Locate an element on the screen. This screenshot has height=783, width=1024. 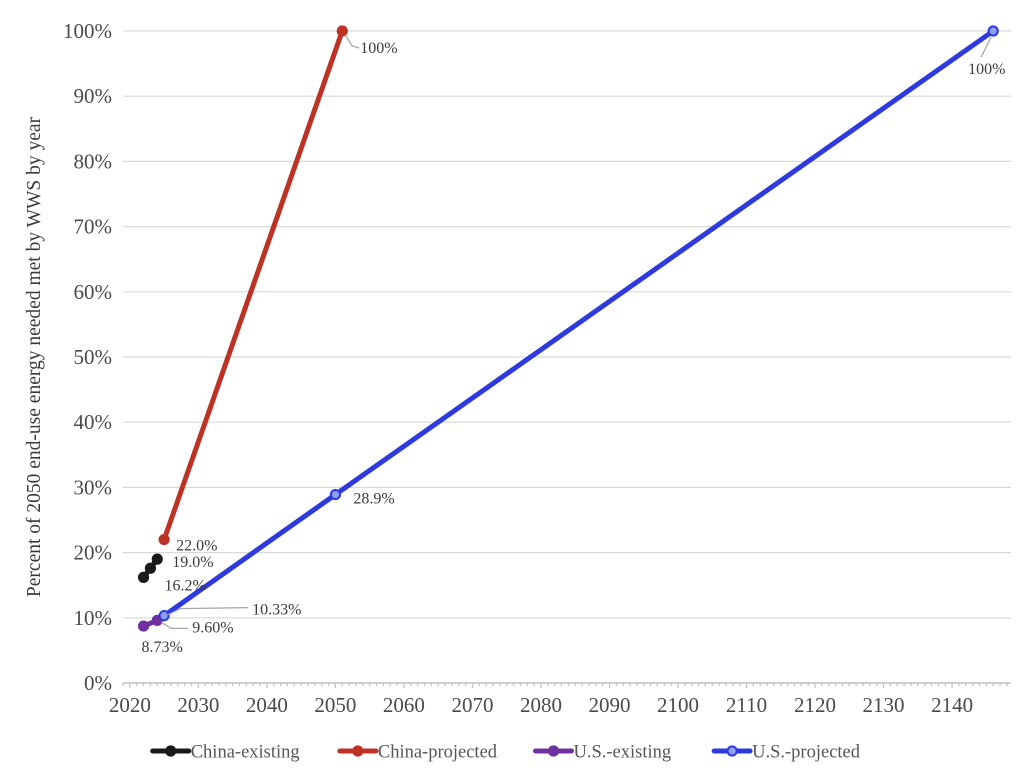
data-label: 10.33% is located at coordinates (276, 610).